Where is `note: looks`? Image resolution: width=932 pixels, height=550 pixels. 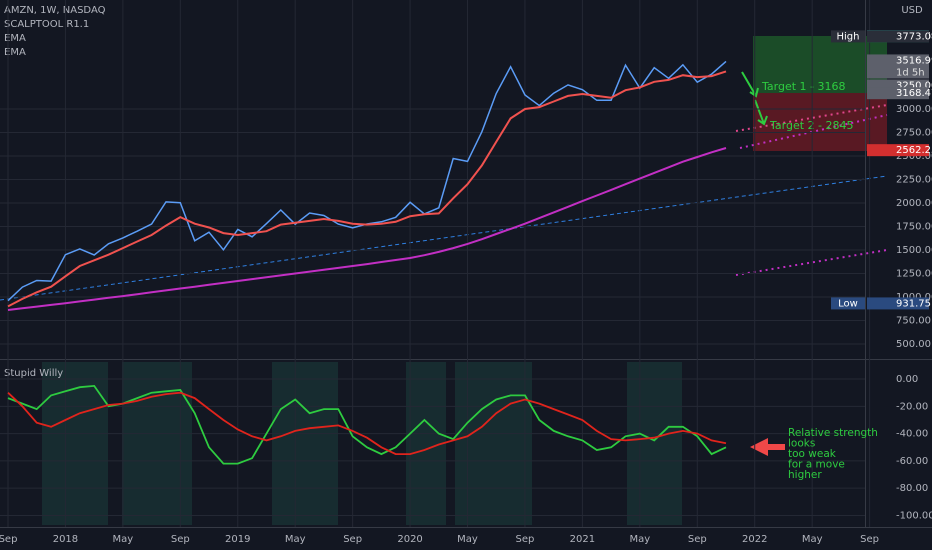
note: looks is located at coordinates (801, 444).